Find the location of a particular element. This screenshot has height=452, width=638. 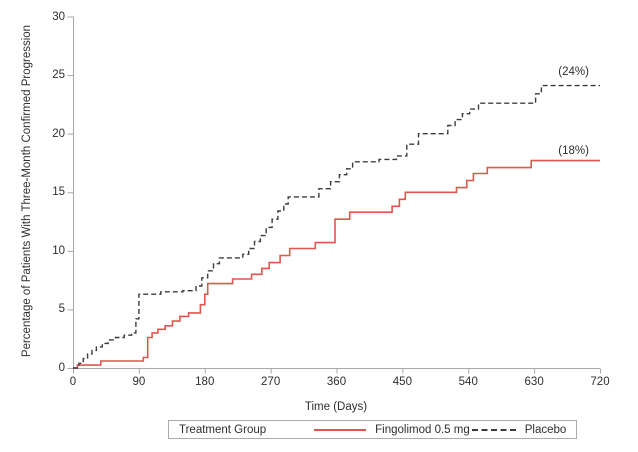

x-tick-label: 0 is located at coordinates (73, 382).